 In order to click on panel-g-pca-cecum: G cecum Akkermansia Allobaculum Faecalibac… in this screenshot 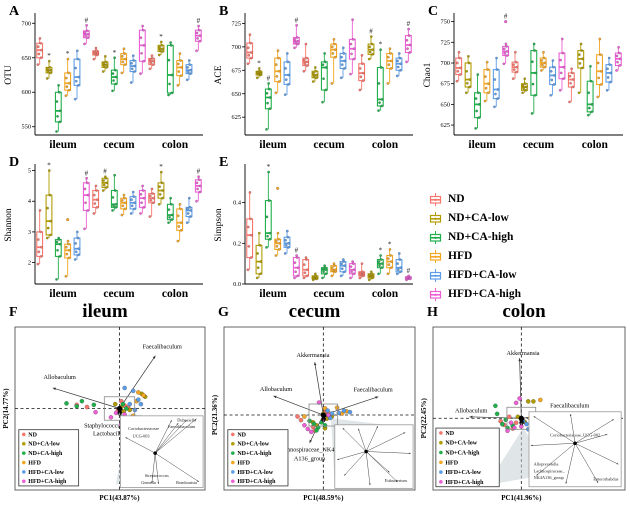, I will do `click(314, 402)`.